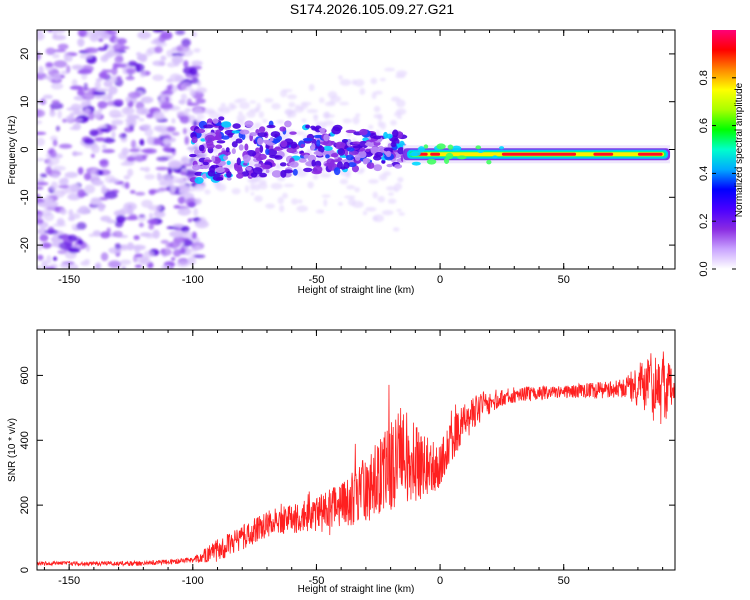 The image size is (750, 600). What do you see at coordinates (25, 440) in the screenshot?
I see `snr-y-tick-label: 400` at bounding box center [25, 440].